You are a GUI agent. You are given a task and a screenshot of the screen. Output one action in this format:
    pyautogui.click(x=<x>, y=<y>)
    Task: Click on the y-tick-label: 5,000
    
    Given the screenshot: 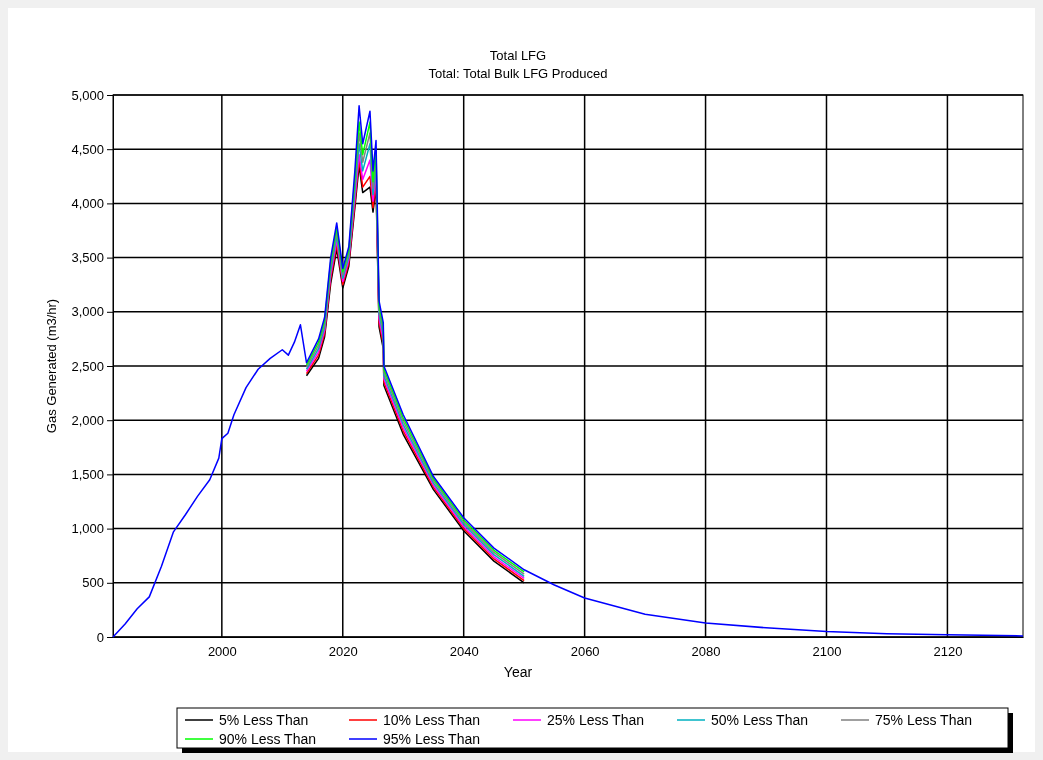 What is the action you would take?
    pyautogui.click(x=87, y=95)
    